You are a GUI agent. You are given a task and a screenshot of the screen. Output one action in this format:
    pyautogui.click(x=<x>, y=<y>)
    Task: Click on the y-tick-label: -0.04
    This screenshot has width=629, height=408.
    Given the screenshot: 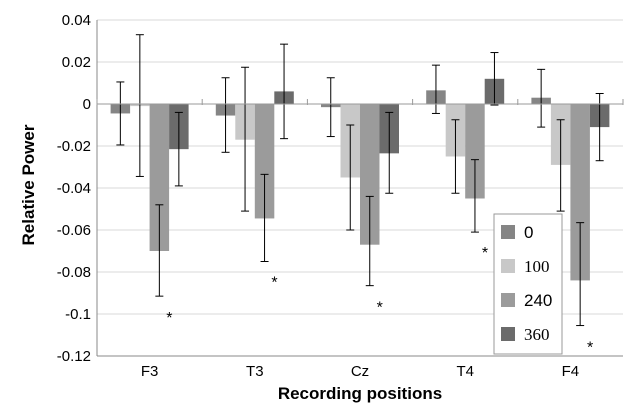 What is the action you would take?
    pyautogui.click(x=74, y=188)
    